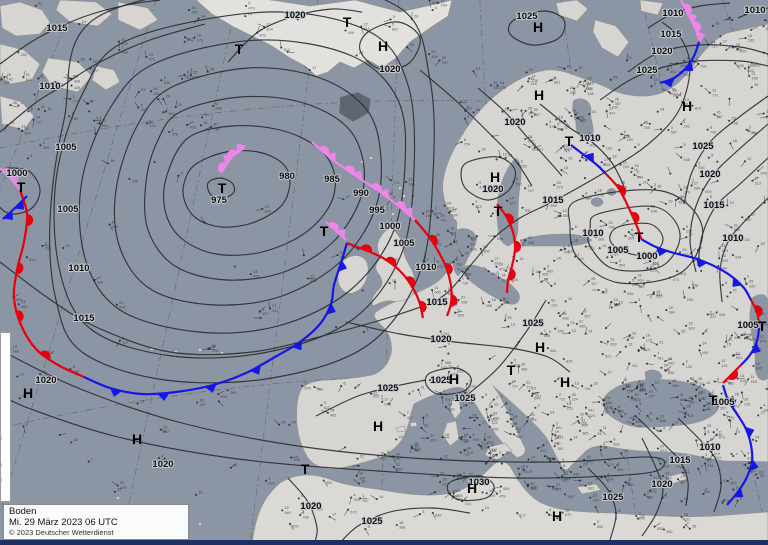  Describe the element at coordinates (545, 275) in the screenshot. I see `svg-text: 405` at that location.